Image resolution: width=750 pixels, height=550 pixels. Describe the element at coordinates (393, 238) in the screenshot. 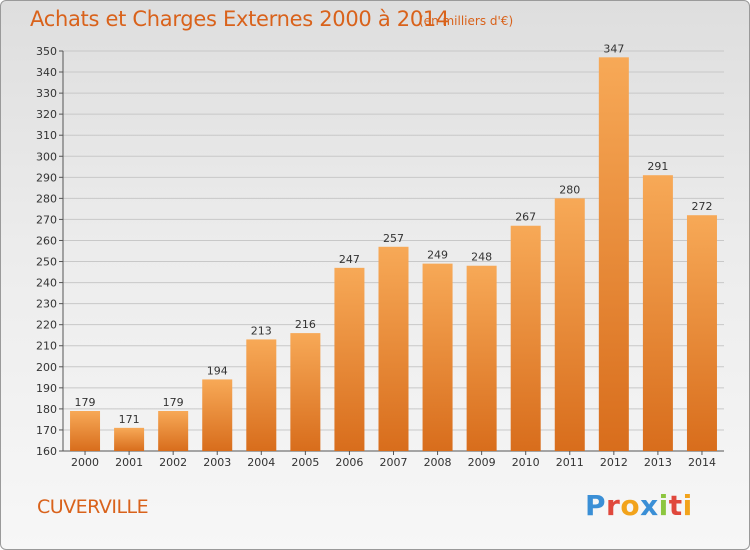

I see `data-label-2007: 257` at that location.